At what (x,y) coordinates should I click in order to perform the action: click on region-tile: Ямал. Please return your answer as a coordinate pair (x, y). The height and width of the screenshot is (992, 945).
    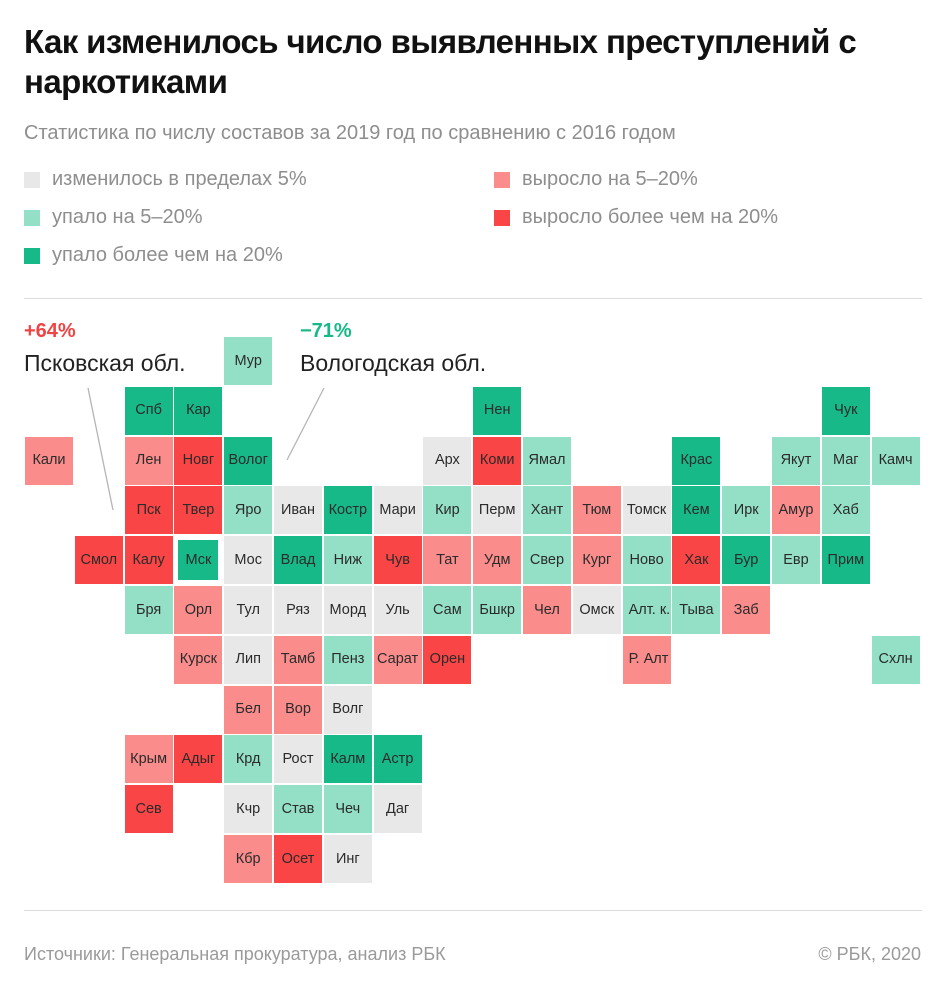
    Looking at the image, I should click on (547, 460).